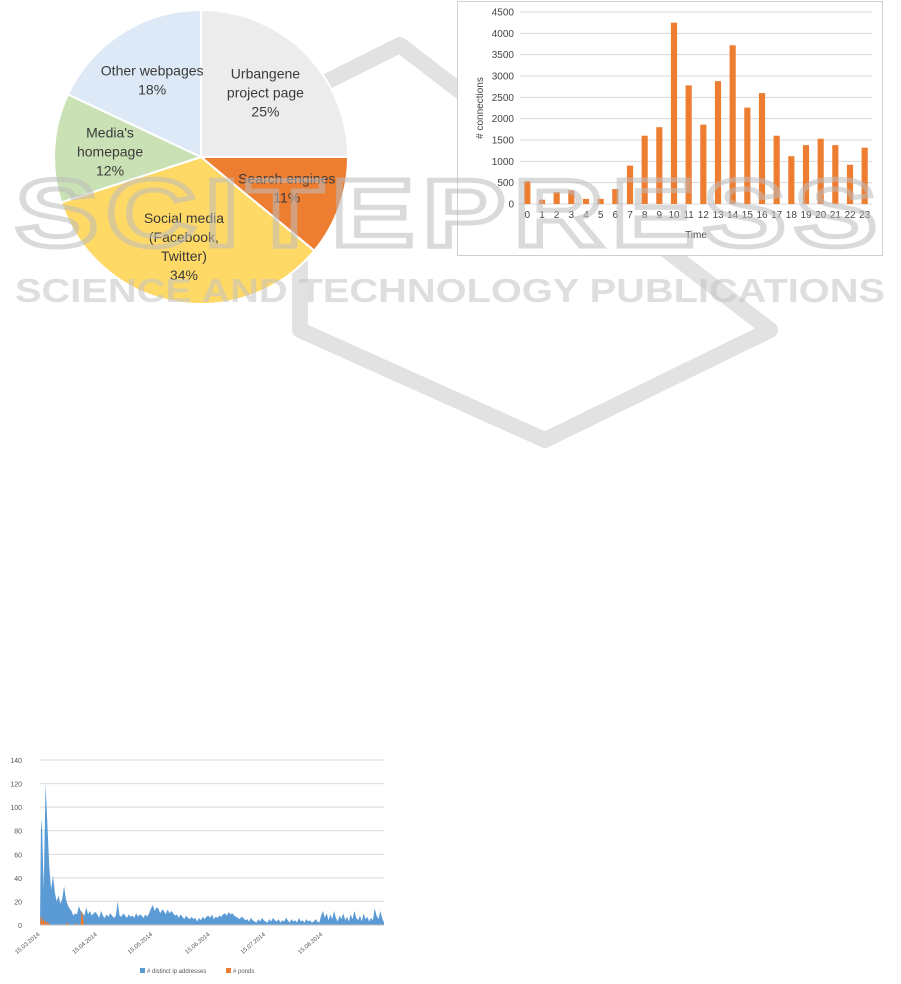 The width and height of the screenshot is (901, 984). I want to click on bar-x-tick-label: 4, so click(586, 215).